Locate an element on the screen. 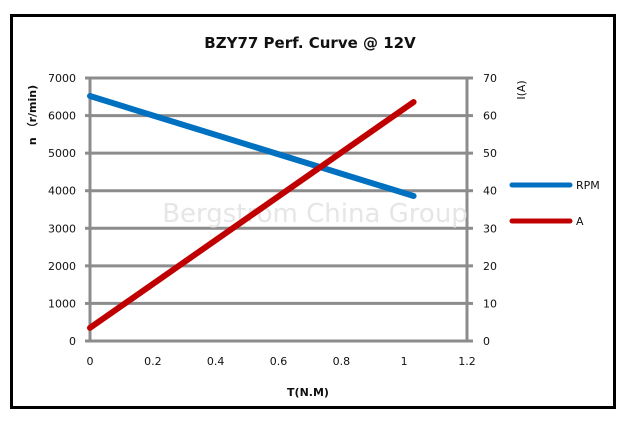 The height and width of the screenshot is (422, 632). y-tick-label: 3000 is located at coordinates (62, 228).